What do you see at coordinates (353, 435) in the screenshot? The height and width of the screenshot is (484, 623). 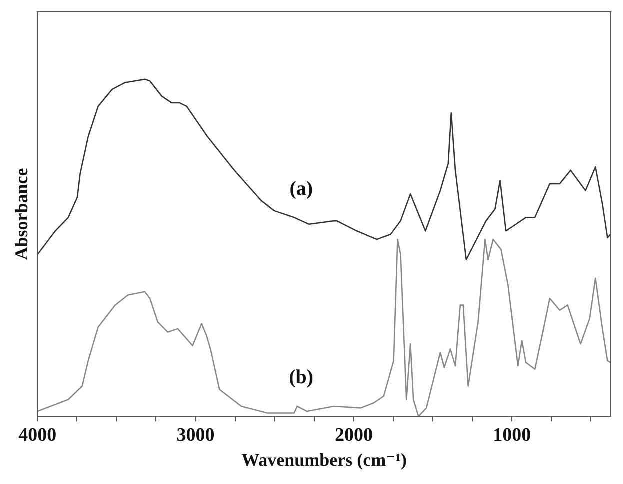 I see `x-tick-label: 2000` at bounding box center [353, 435].